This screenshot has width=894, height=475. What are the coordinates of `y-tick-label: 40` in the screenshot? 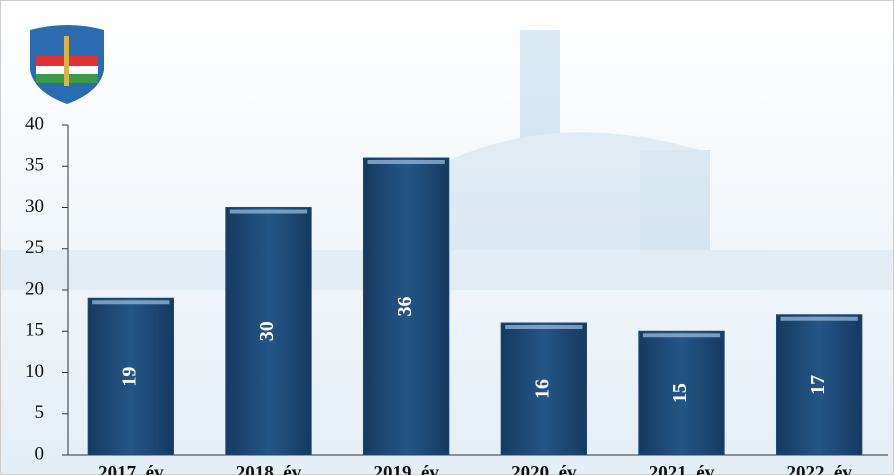 It's located at (34, 123).